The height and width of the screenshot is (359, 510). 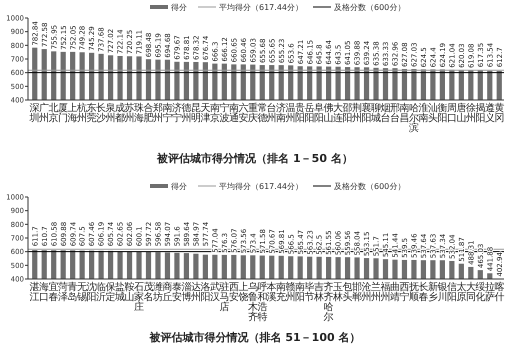 What do you see at coordinates (254, 337) in the screenshot?
I see `text: 被评估城市得分情况（排名 51－100 名）` at bounding box center [254, 337].